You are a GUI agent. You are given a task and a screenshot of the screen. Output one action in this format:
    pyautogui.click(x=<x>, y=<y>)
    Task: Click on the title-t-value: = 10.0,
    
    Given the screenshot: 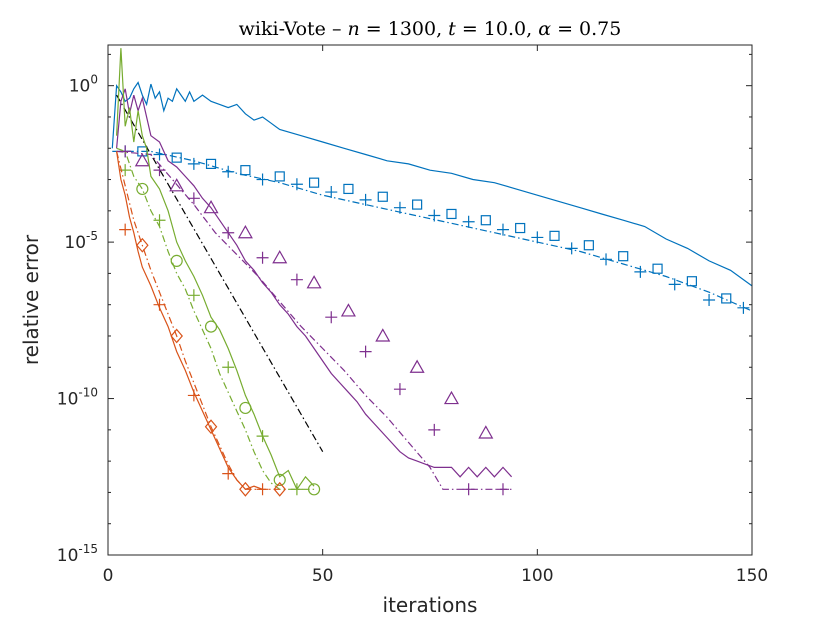 What is the action you would take?
    pyautogui.click(x=497, y=29)
    